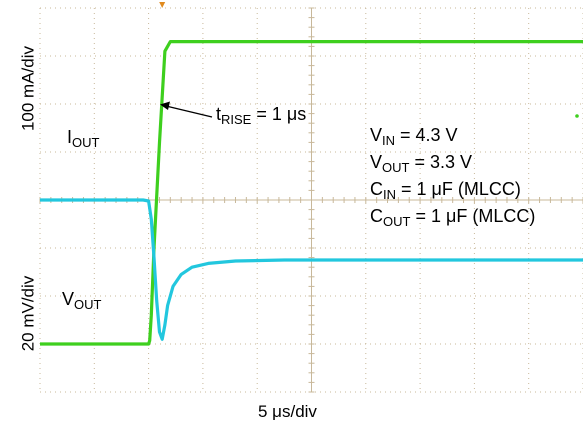  What do you see at coordinates (577, 116) in the screenshot?
I see `trace-artifact-dot` at bounding box center [577, 116].